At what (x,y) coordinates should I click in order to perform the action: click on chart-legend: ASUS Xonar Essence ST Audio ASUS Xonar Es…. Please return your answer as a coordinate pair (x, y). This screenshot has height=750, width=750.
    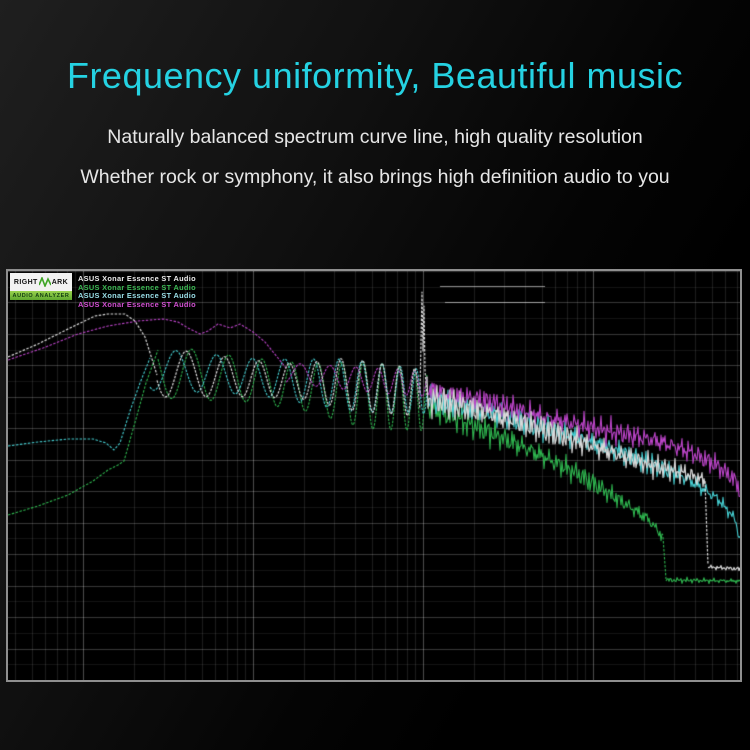
    Looking at the image, I should click on (137, 292).